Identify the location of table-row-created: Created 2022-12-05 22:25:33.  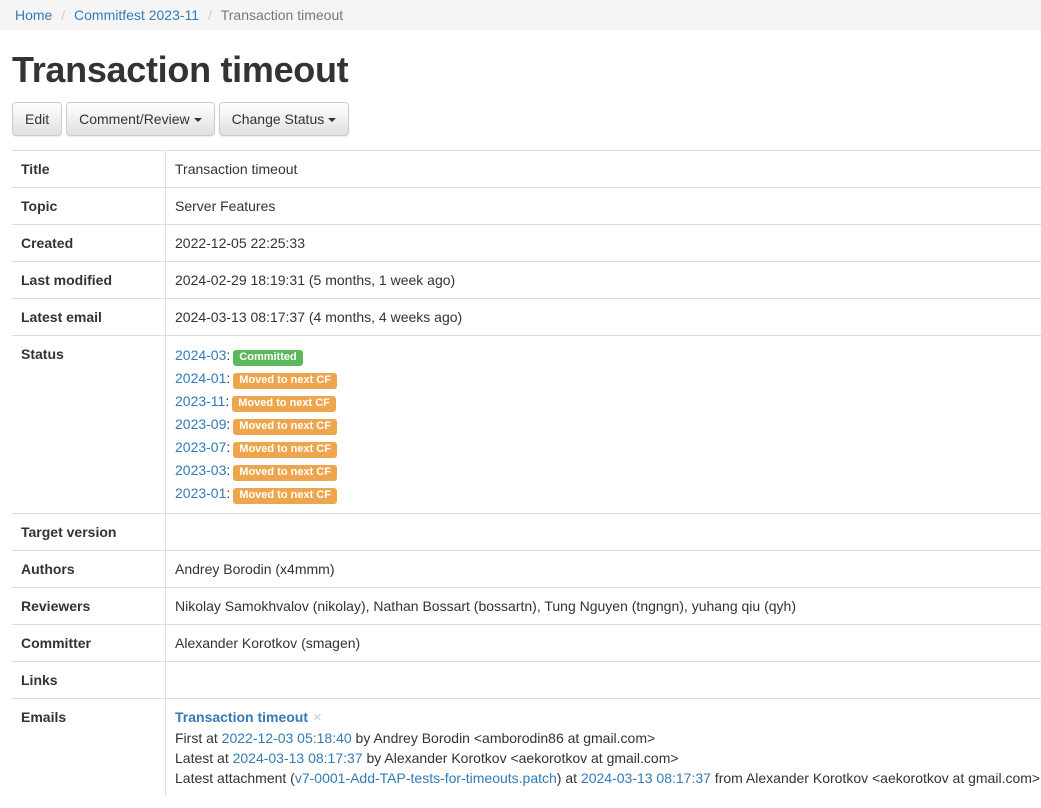
(526, 242).